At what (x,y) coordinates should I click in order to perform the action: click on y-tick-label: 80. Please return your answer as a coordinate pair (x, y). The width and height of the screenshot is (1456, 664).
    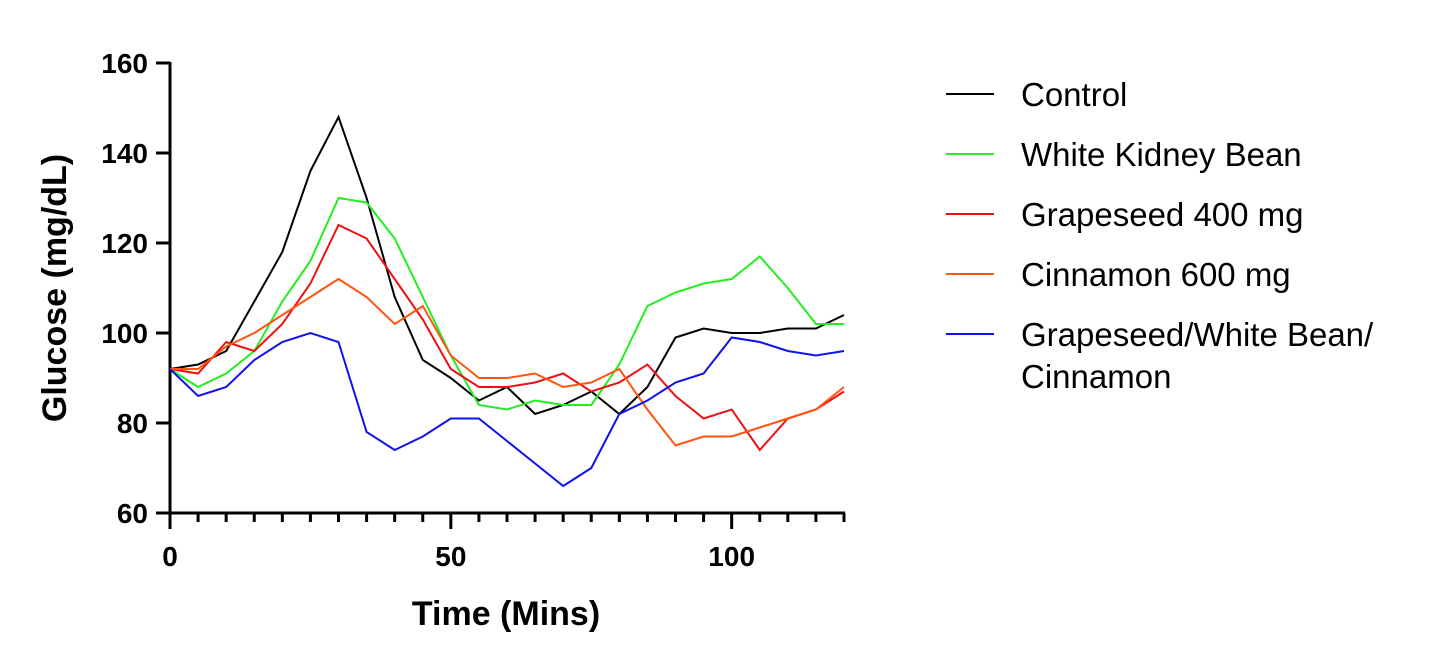
    Looking at the image, I should click on (132, 423).